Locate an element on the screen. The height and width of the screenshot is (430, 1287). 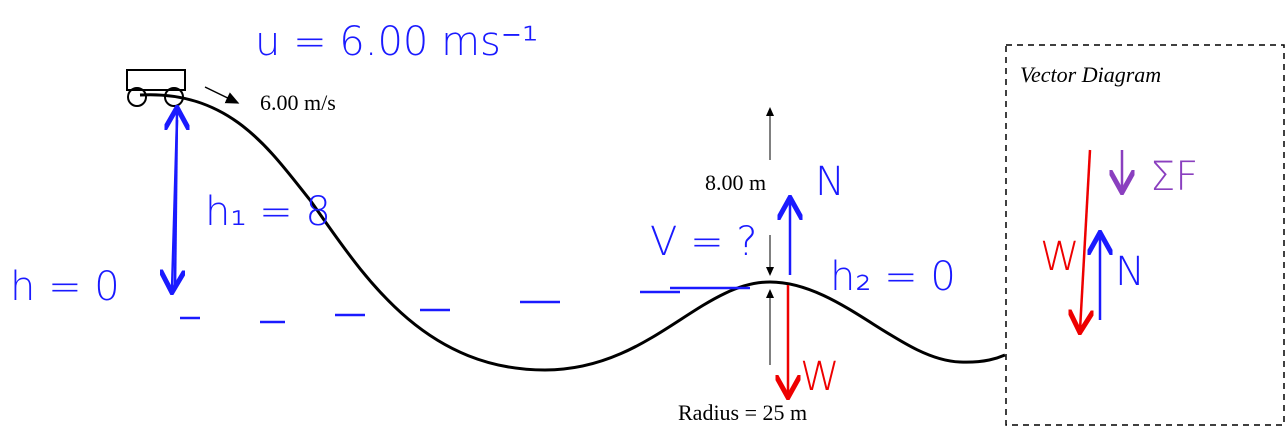
hw-w-vector: W is located at coordinates (1060, 257).